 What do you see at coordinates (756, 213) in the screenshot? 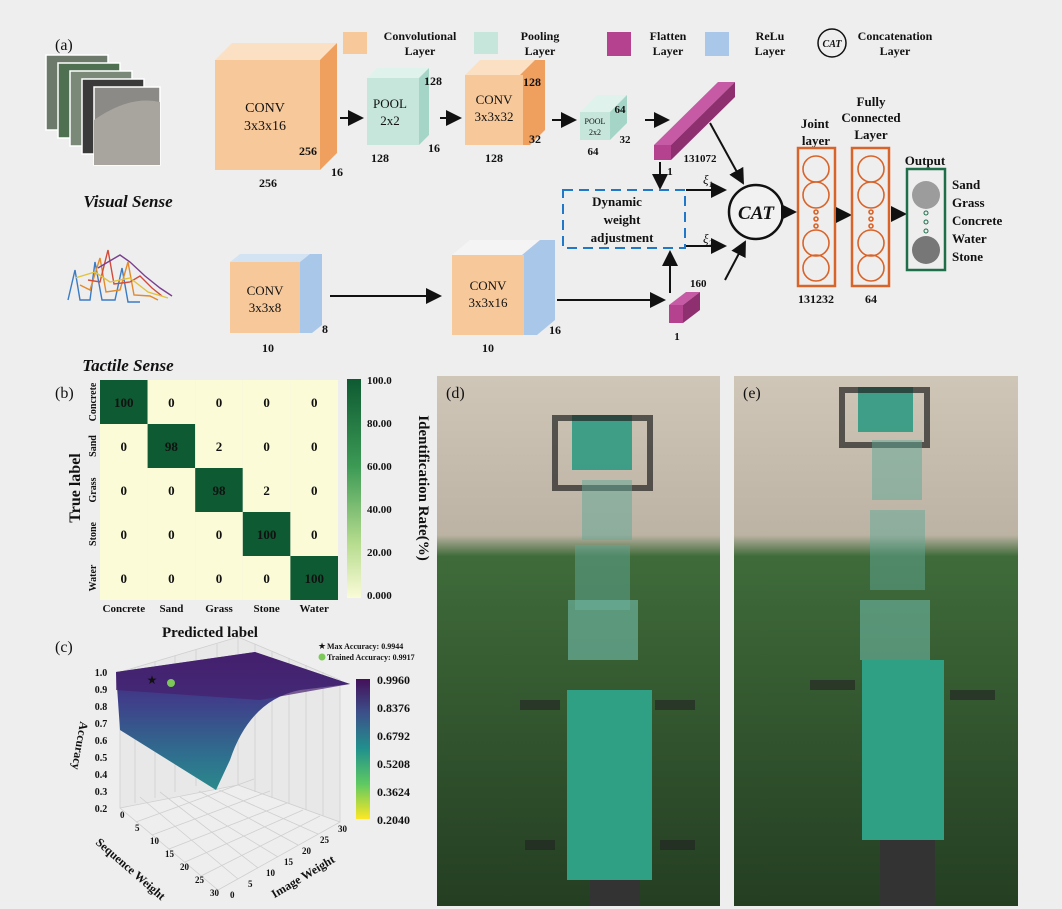
I see `cat-label: CAT` at bounding box center [756, 213].